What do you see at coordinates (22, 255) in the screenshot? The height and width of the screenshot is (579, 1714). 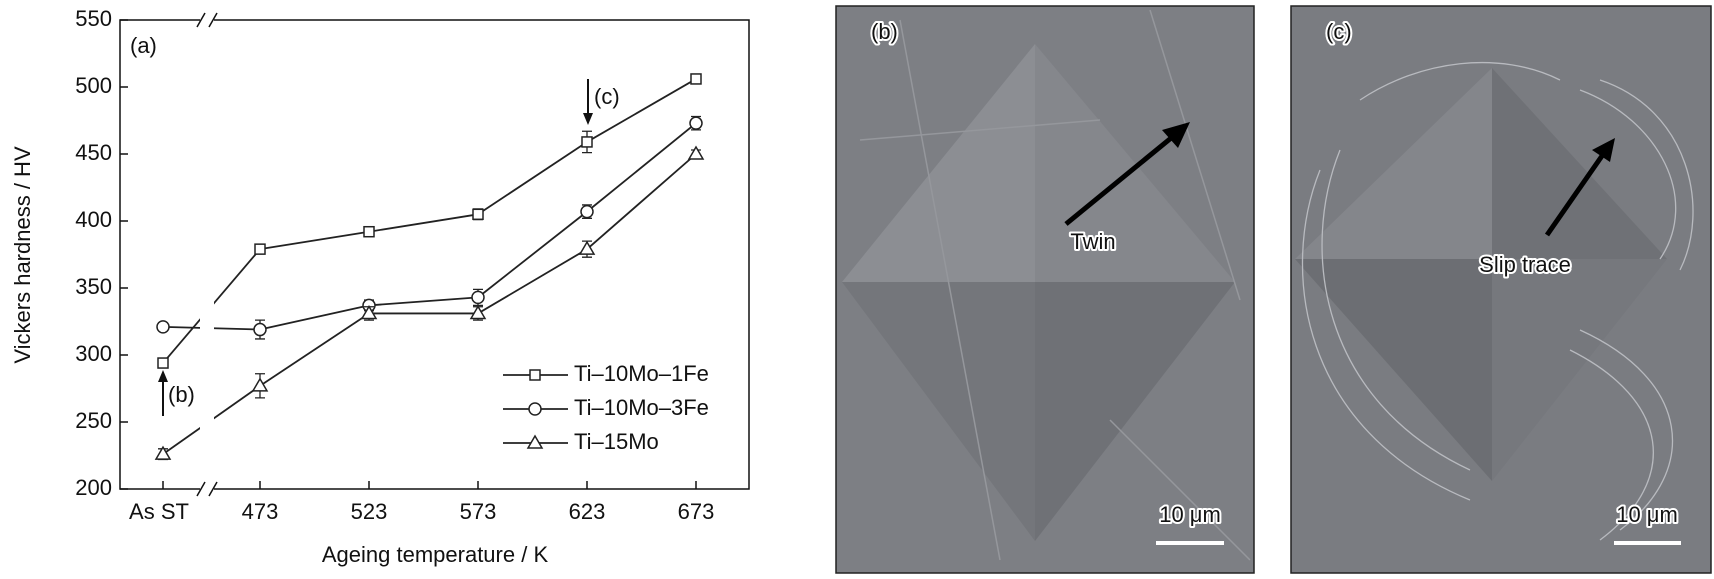 I see `y-axis-label: Vickers hardness / HV` at bounding box center [22, 255].